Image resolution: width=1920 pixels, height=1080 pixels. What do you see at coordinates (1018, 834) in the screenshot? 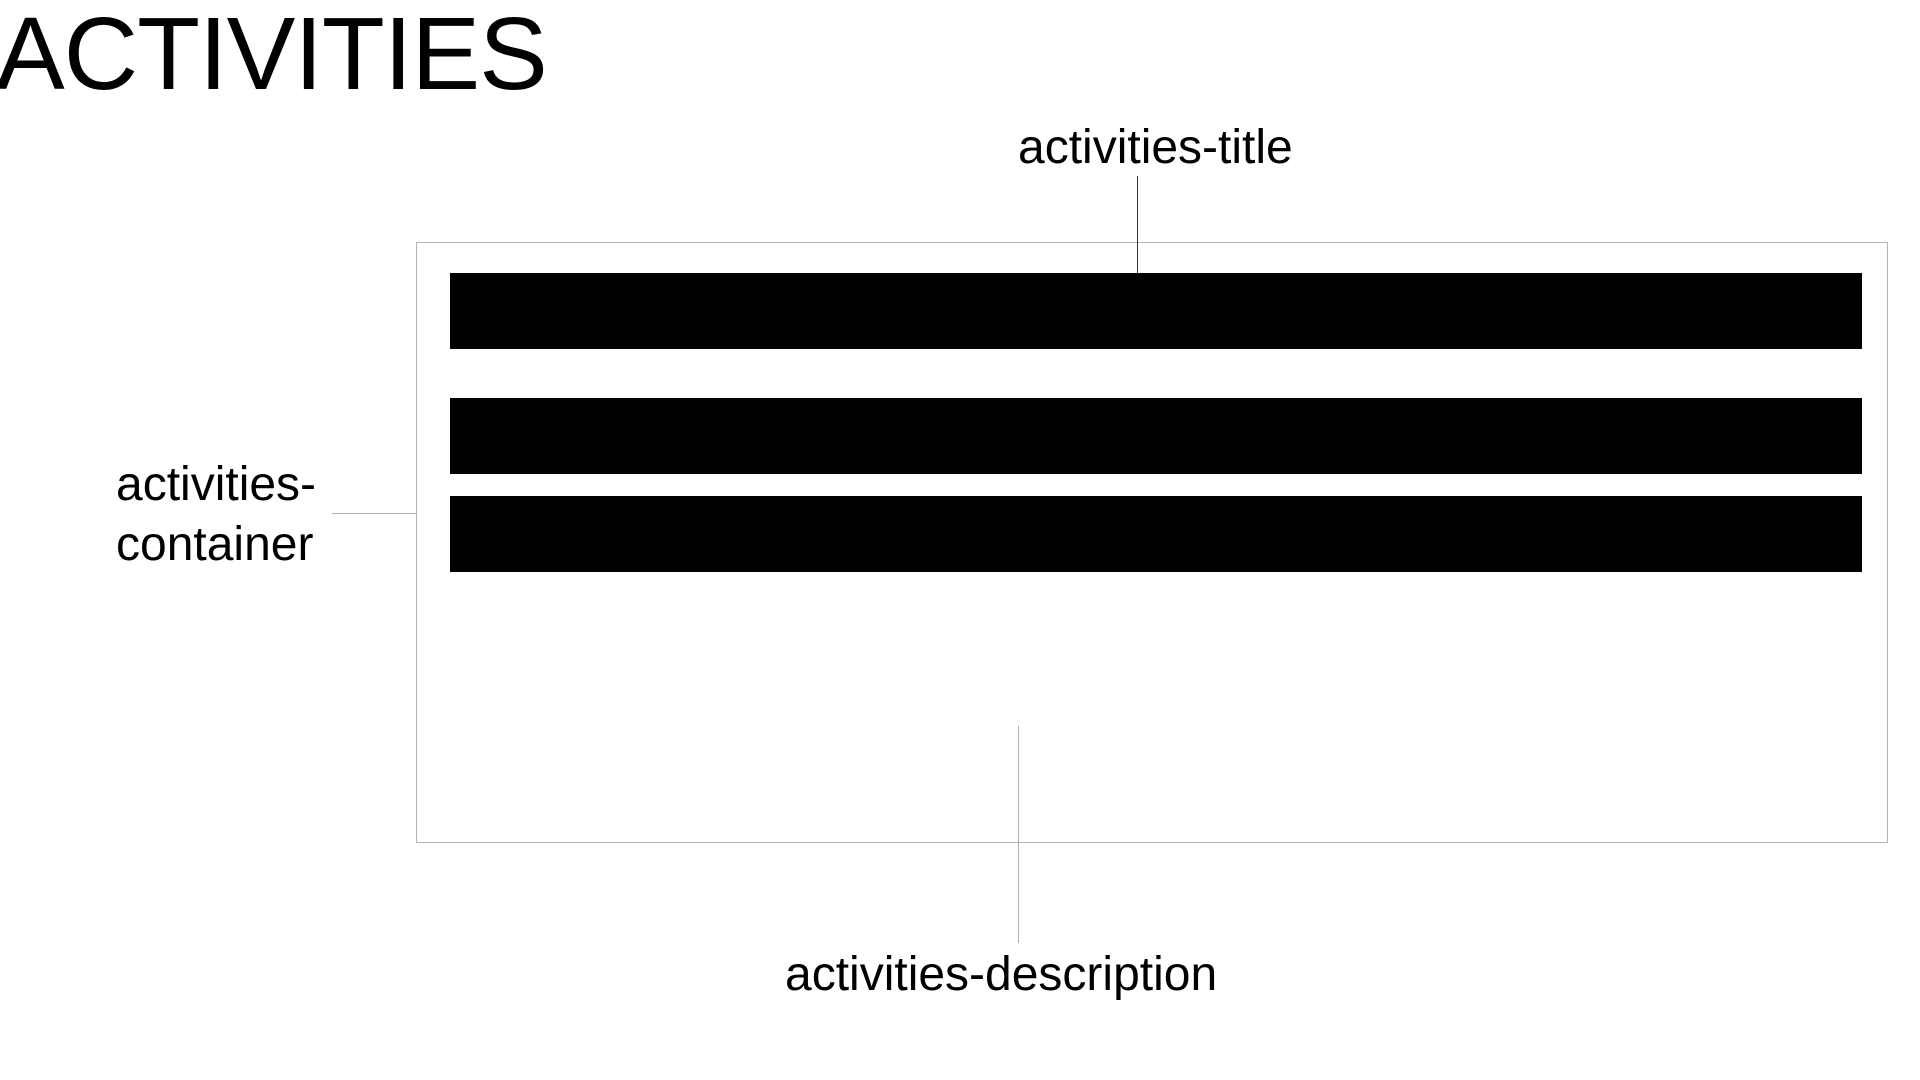
I see `description-leader-line` at bounding box center [1018, 834].